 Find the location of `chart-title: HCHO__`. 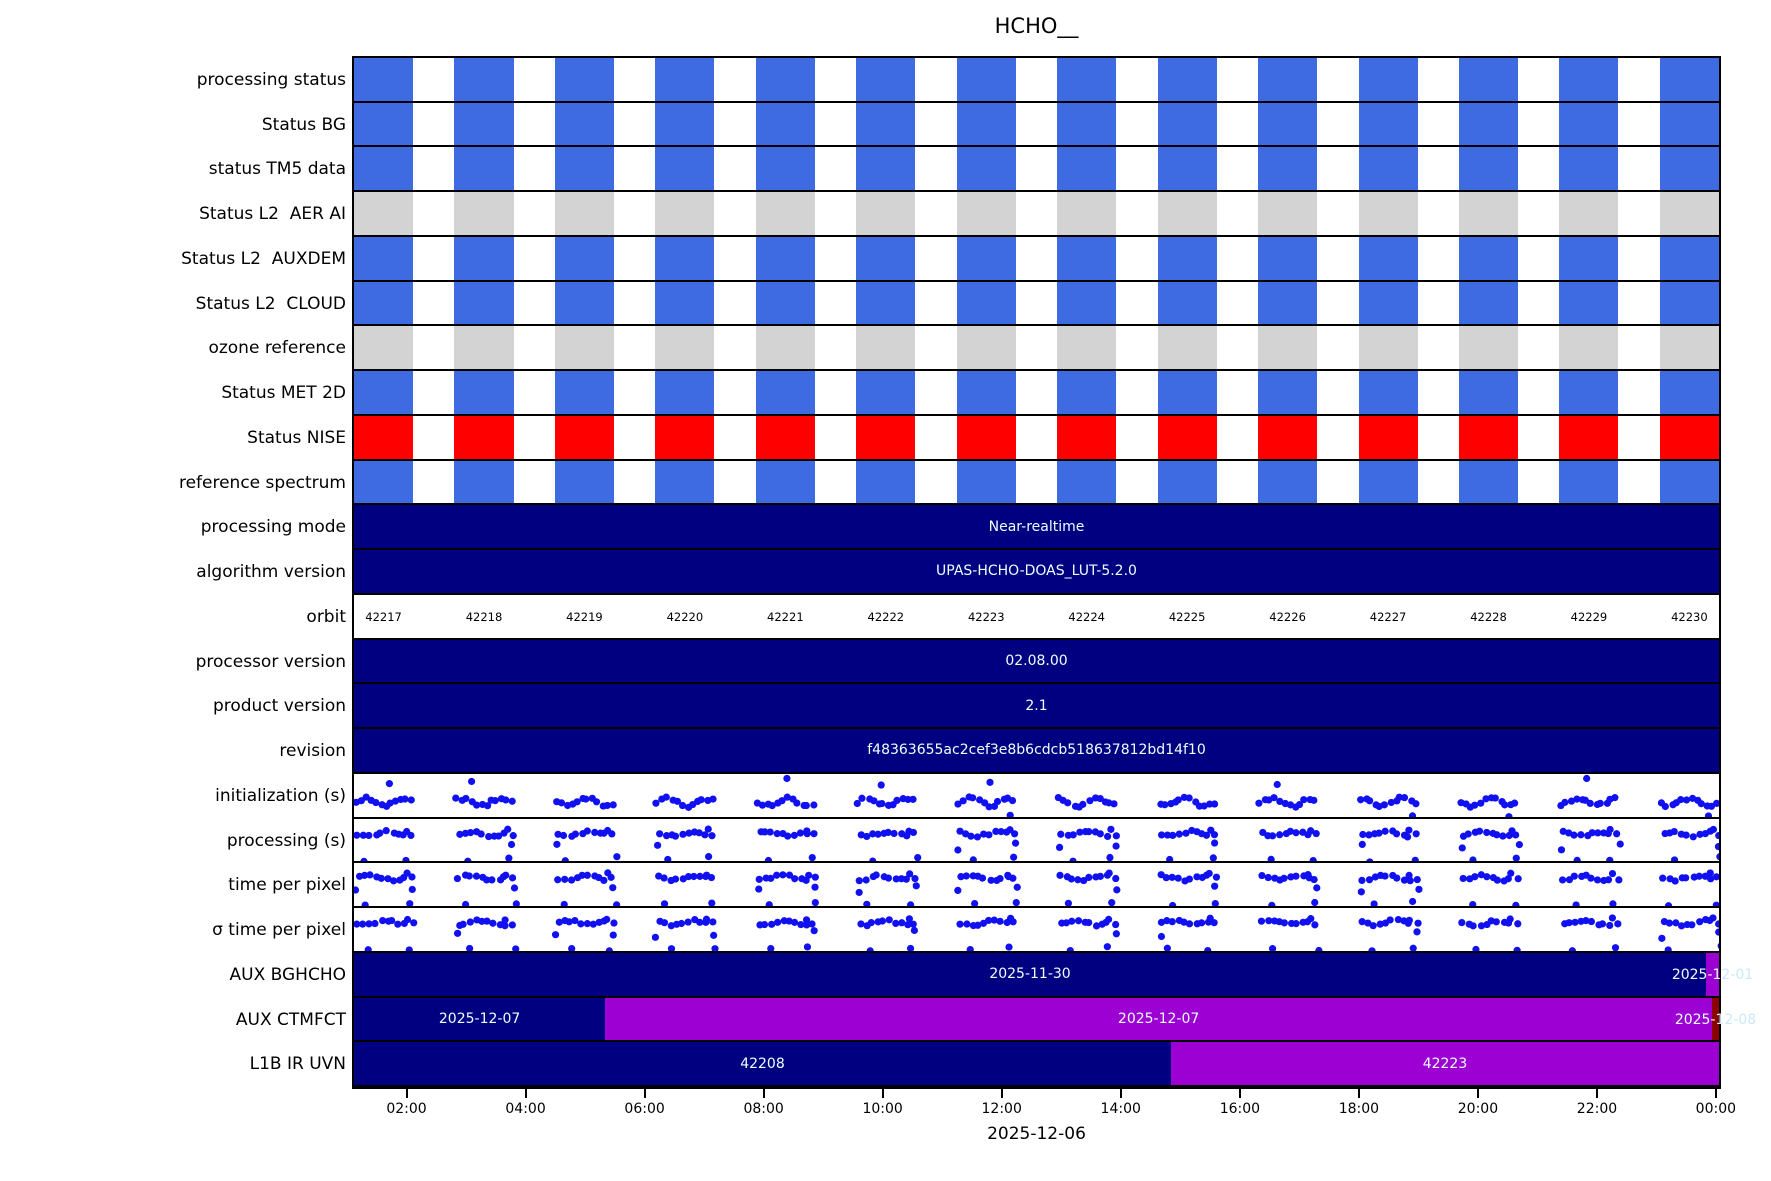

chart-title: HCHO__ is located at coordinates (1036, 26).